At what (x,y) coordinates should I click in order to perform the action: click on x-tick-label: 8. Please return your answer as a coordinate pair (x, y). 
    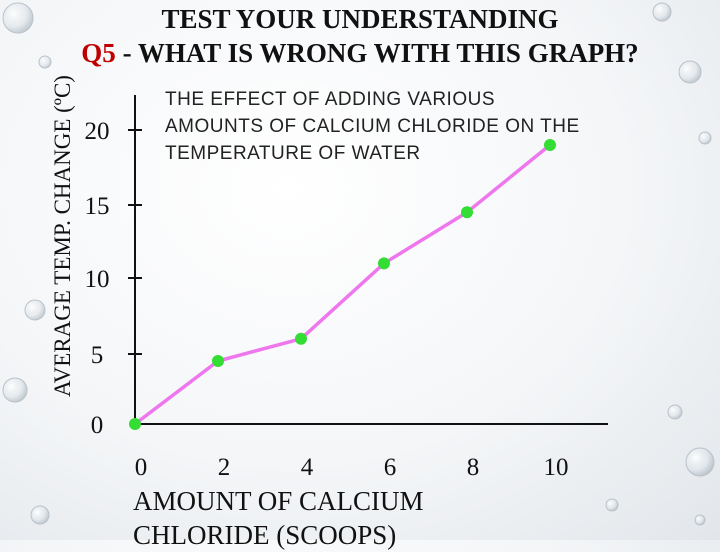
    Looking at the image, I should click on (473, 467).